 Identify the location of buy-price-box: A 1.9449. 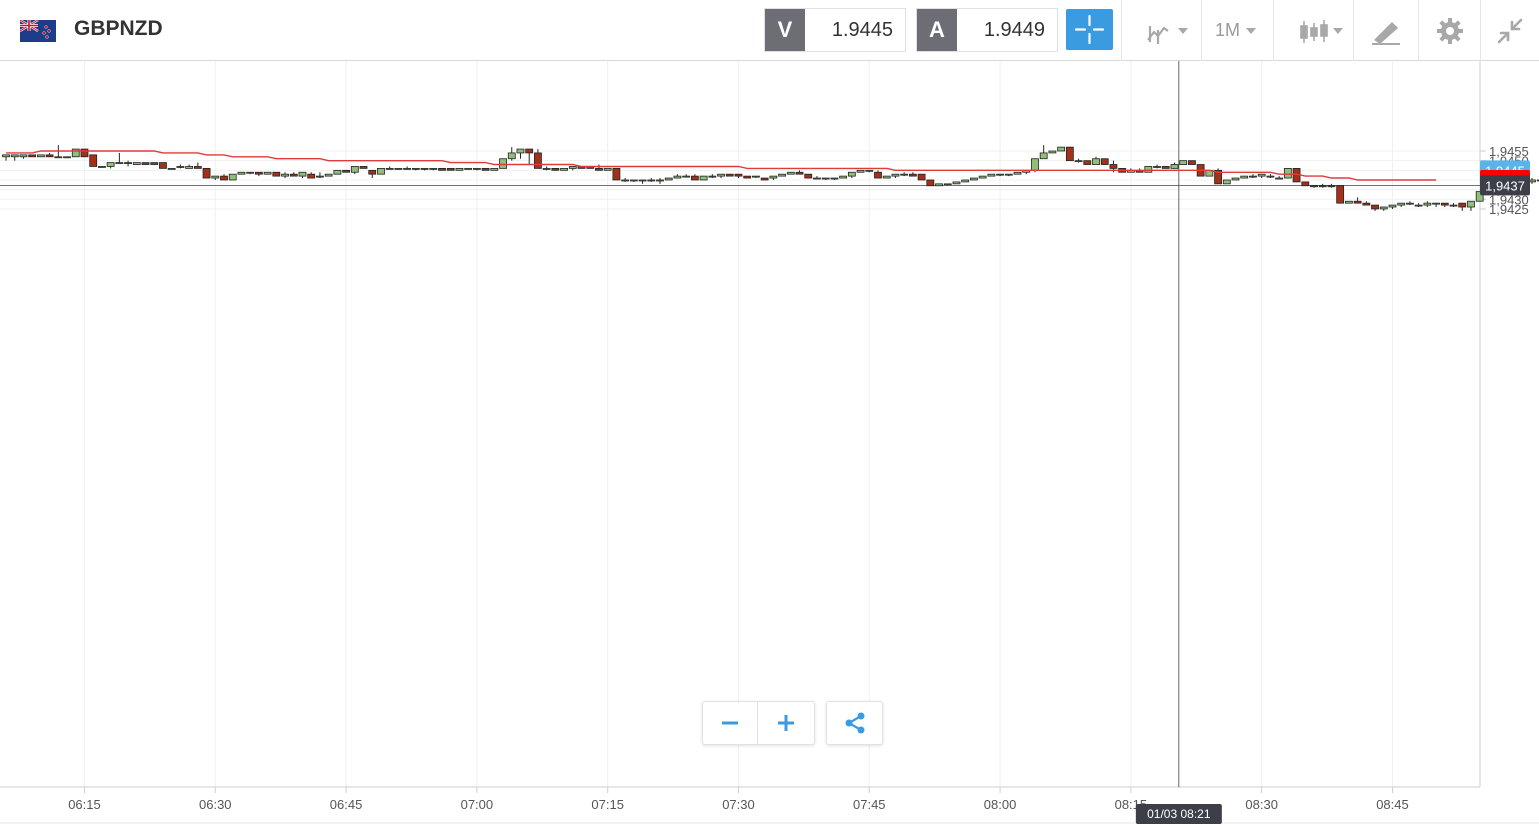
(987, 30).